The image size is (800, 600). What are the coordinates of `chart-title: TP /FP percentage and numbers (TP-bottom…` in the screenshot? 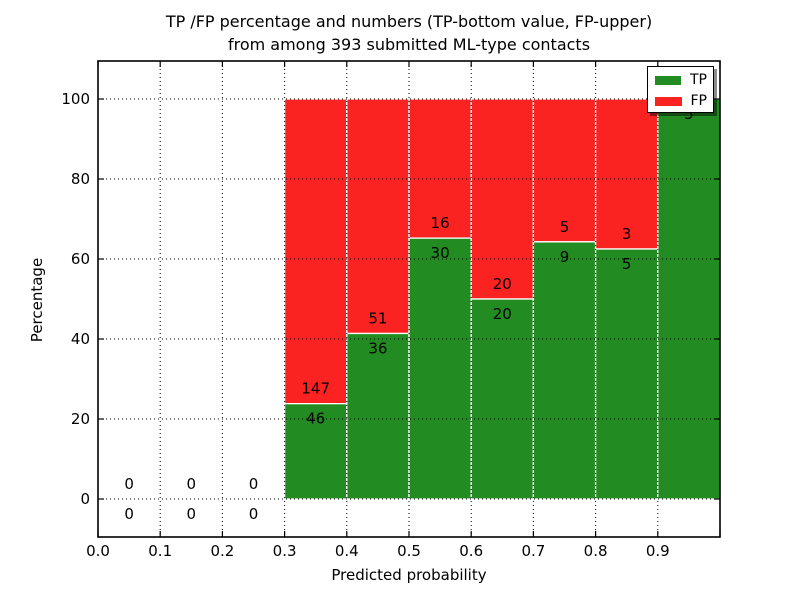 It's located at (409, 33).